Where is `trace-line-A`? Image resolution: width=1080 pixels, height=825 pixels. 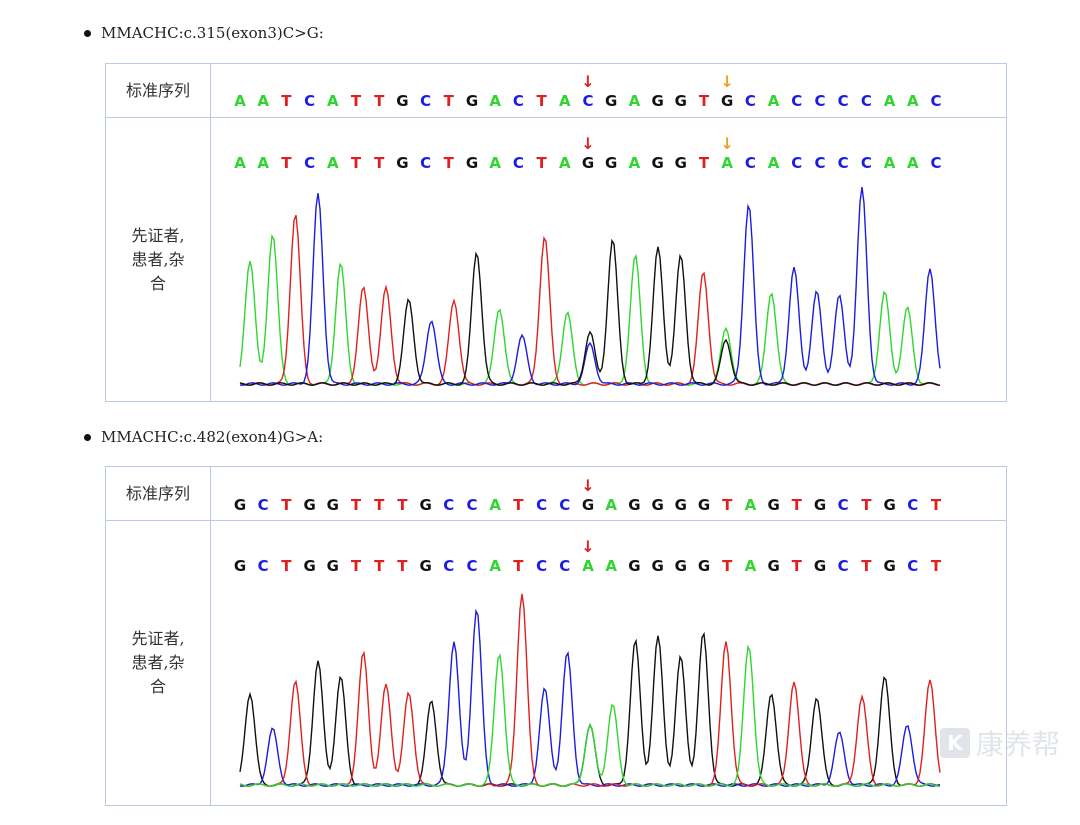 trace-line-A is located at coordinates (590, 310).